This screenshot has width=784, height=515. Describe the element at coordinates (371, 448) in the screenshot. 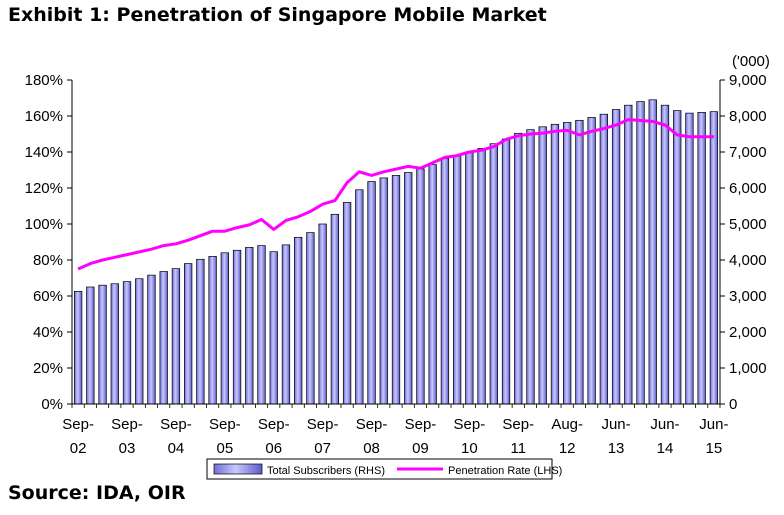

I see `x-tick-label: 08` at that location.